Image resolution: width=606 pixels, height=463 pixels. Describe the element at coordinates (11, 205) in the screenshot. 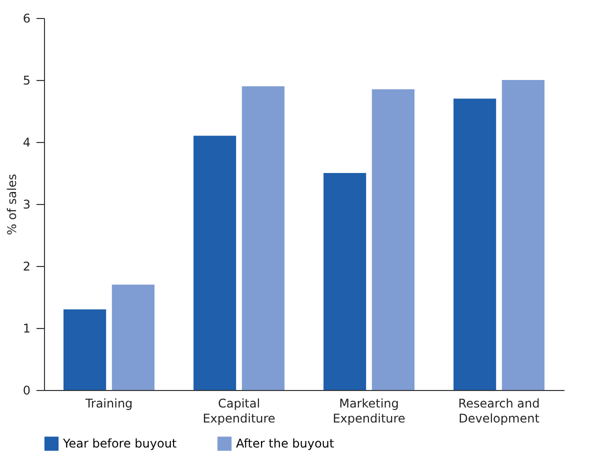

I see `y-axis-title: % of sales` at that location.